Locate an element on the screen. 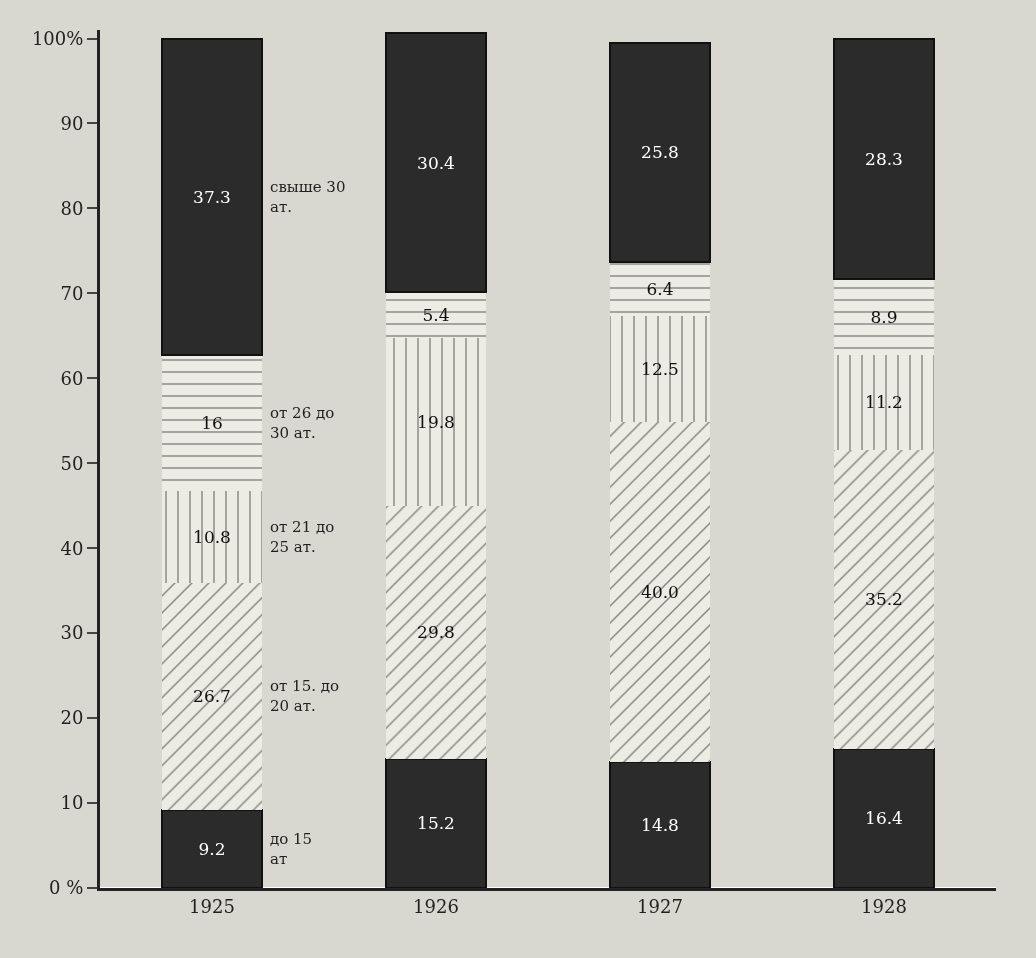  y-tick-label: 30 is located at coordinates (72, 633).